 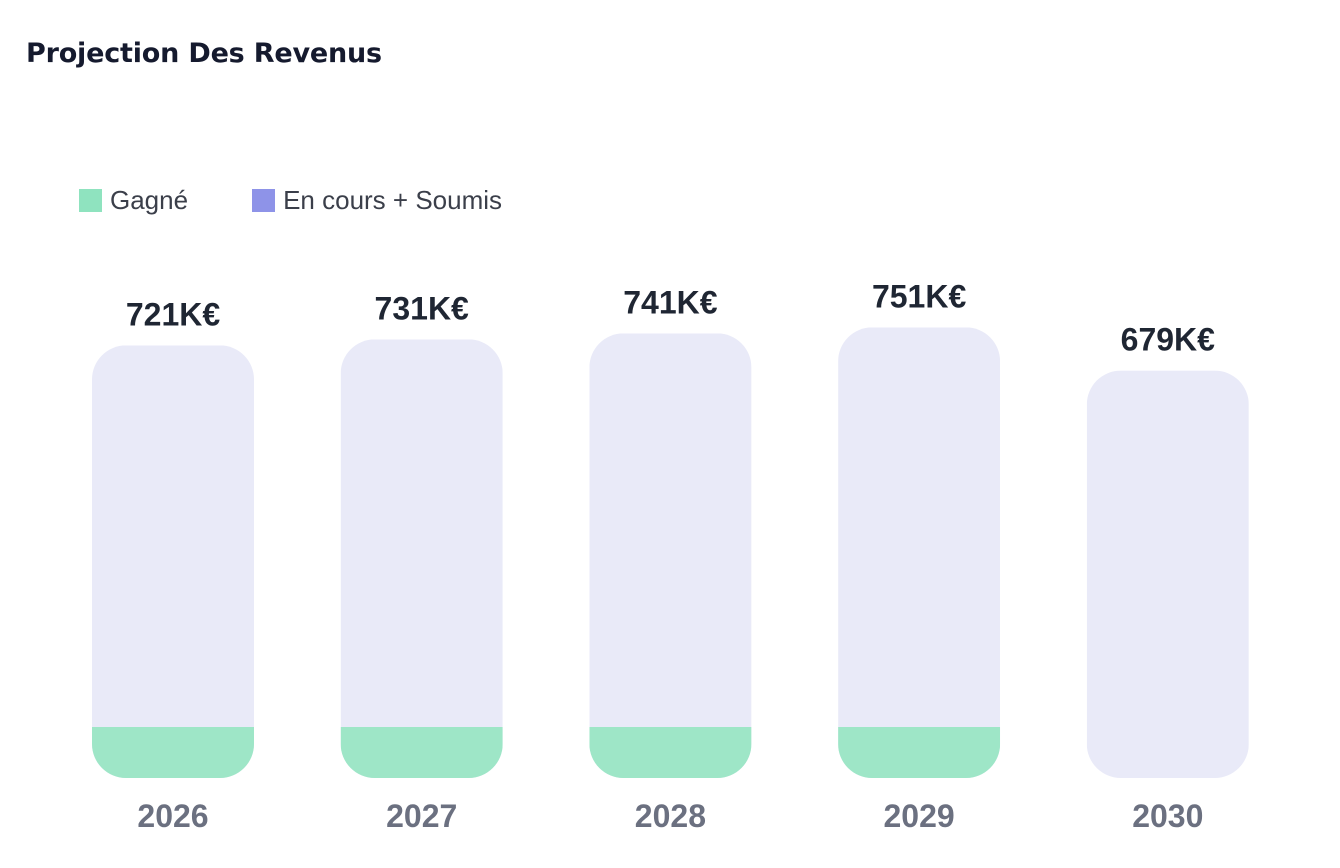 I want to click on legend-item-pending: En cours + Soumis, so click(x=377, y=200).